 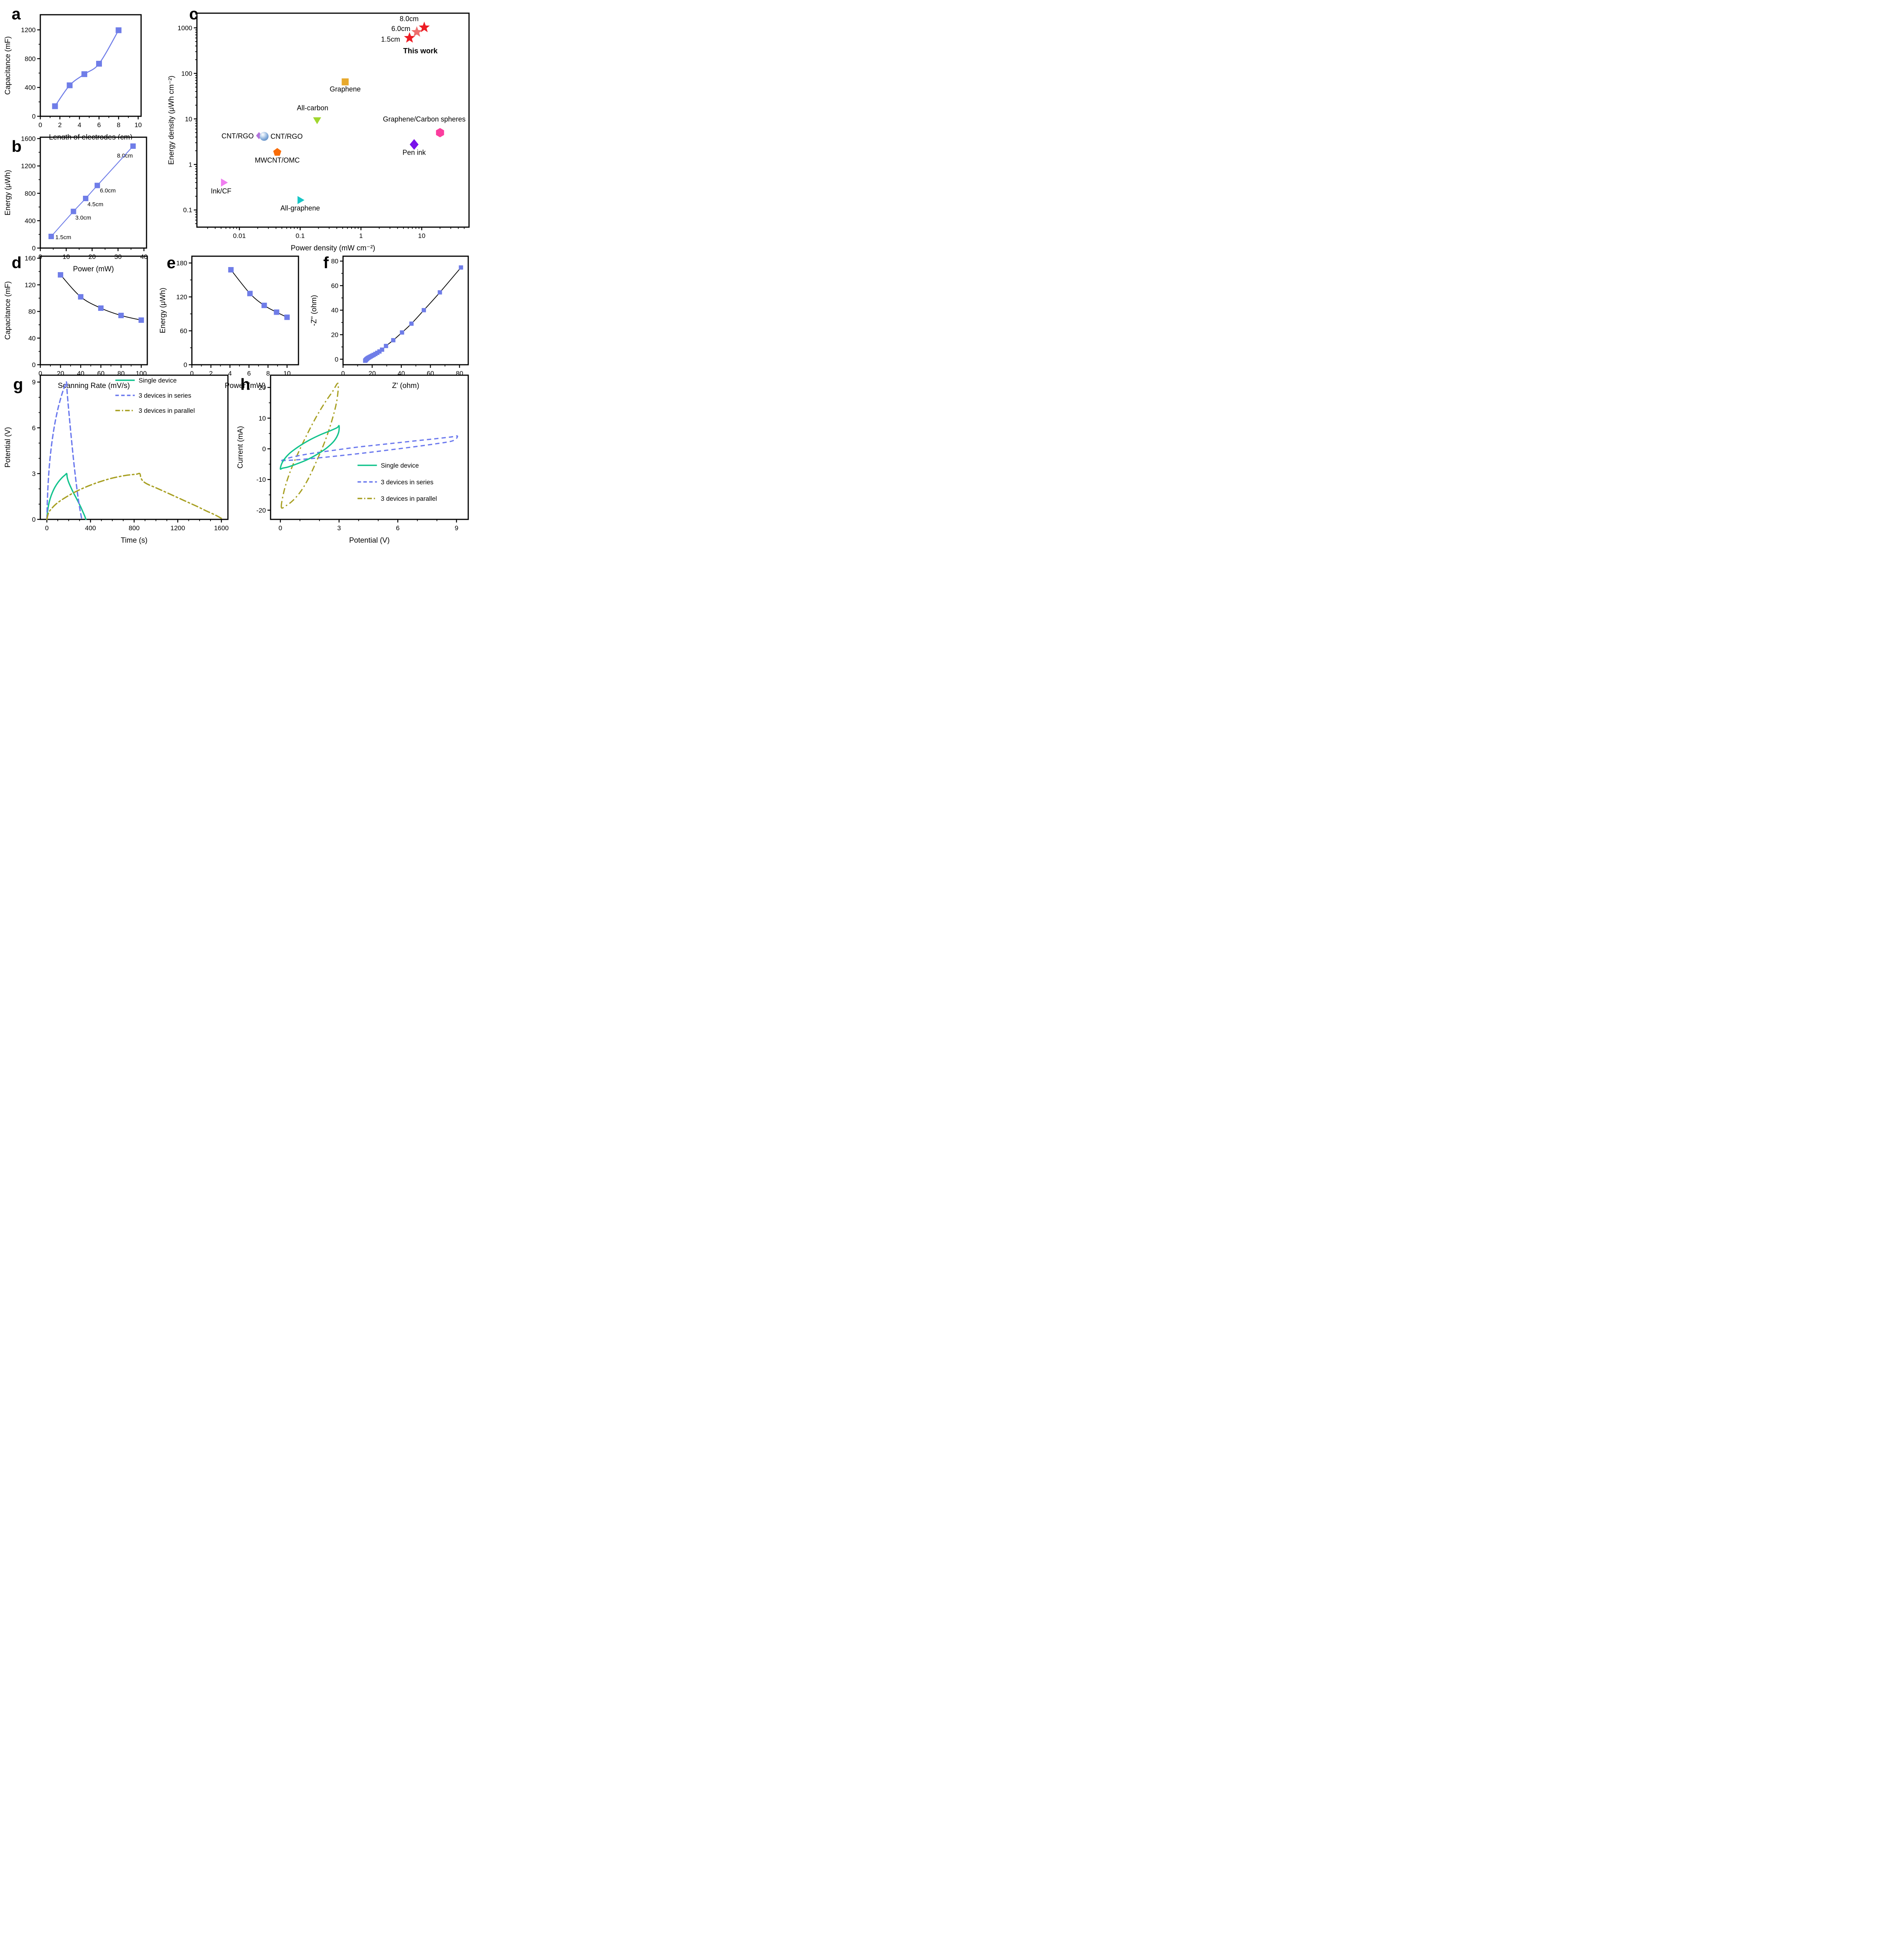 I want to click on axes: 0 3 6 9 -20 -10 0 10 20 Potential (V) Current (mA), so click(x=347, y=465).